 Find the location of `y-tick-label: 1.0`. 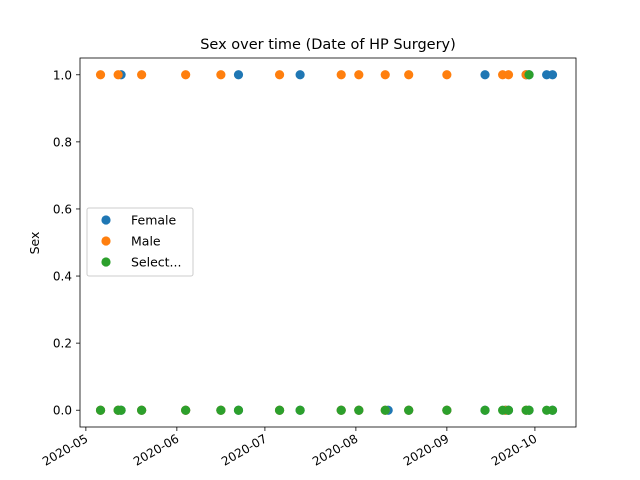

y-tick-label: 1.0 is located at coordinates (62, 75).